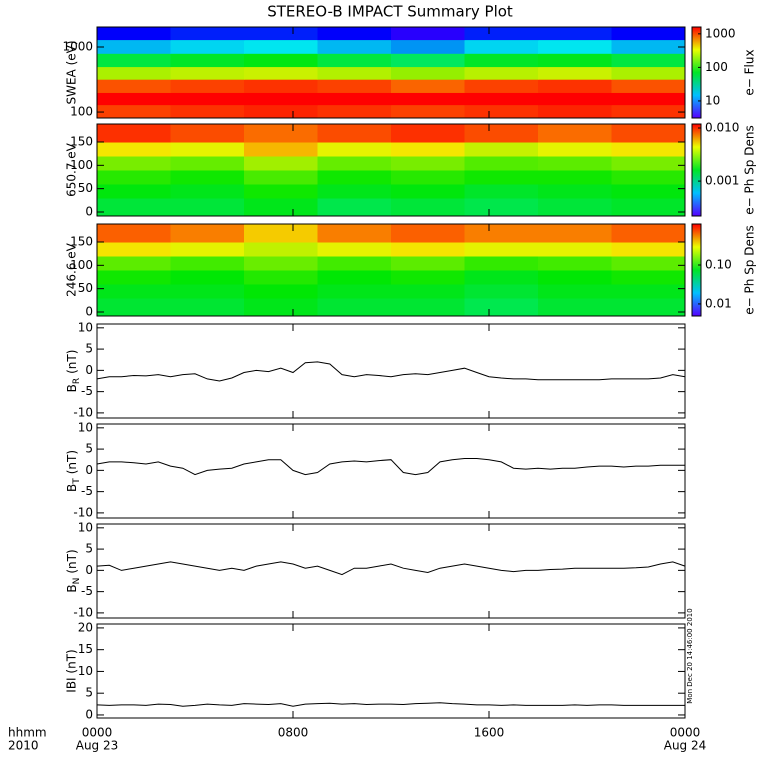 The height and width of the screenshot is (780, 780). Describe the element at coordinates (89, 570) in the screenshot. I see `y-tick-label: 0` at that location.